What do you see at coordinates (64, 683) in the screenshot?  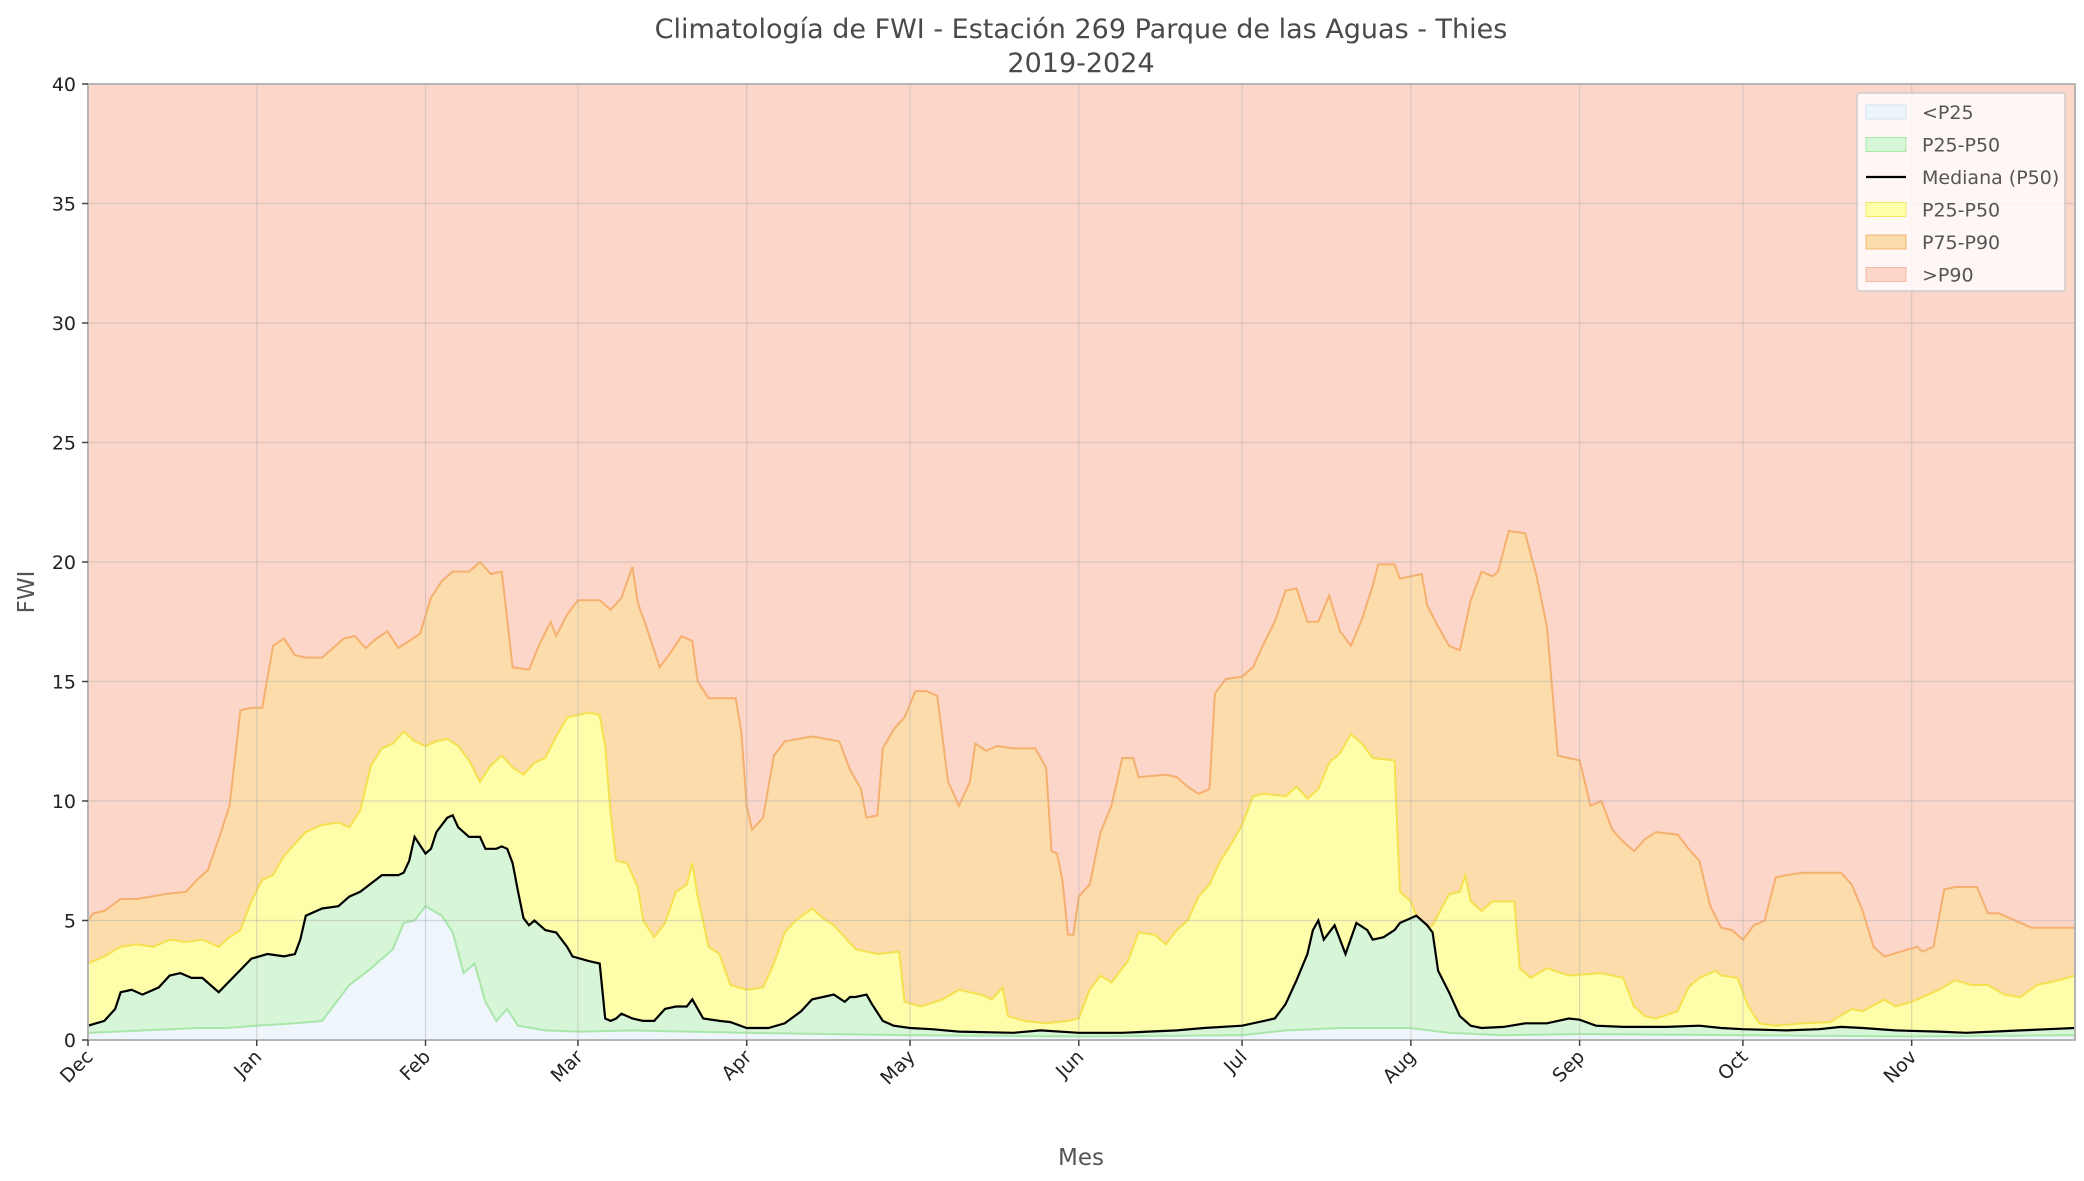 I see `y-tick-label-15: 15` at bounding box center [64, 683].